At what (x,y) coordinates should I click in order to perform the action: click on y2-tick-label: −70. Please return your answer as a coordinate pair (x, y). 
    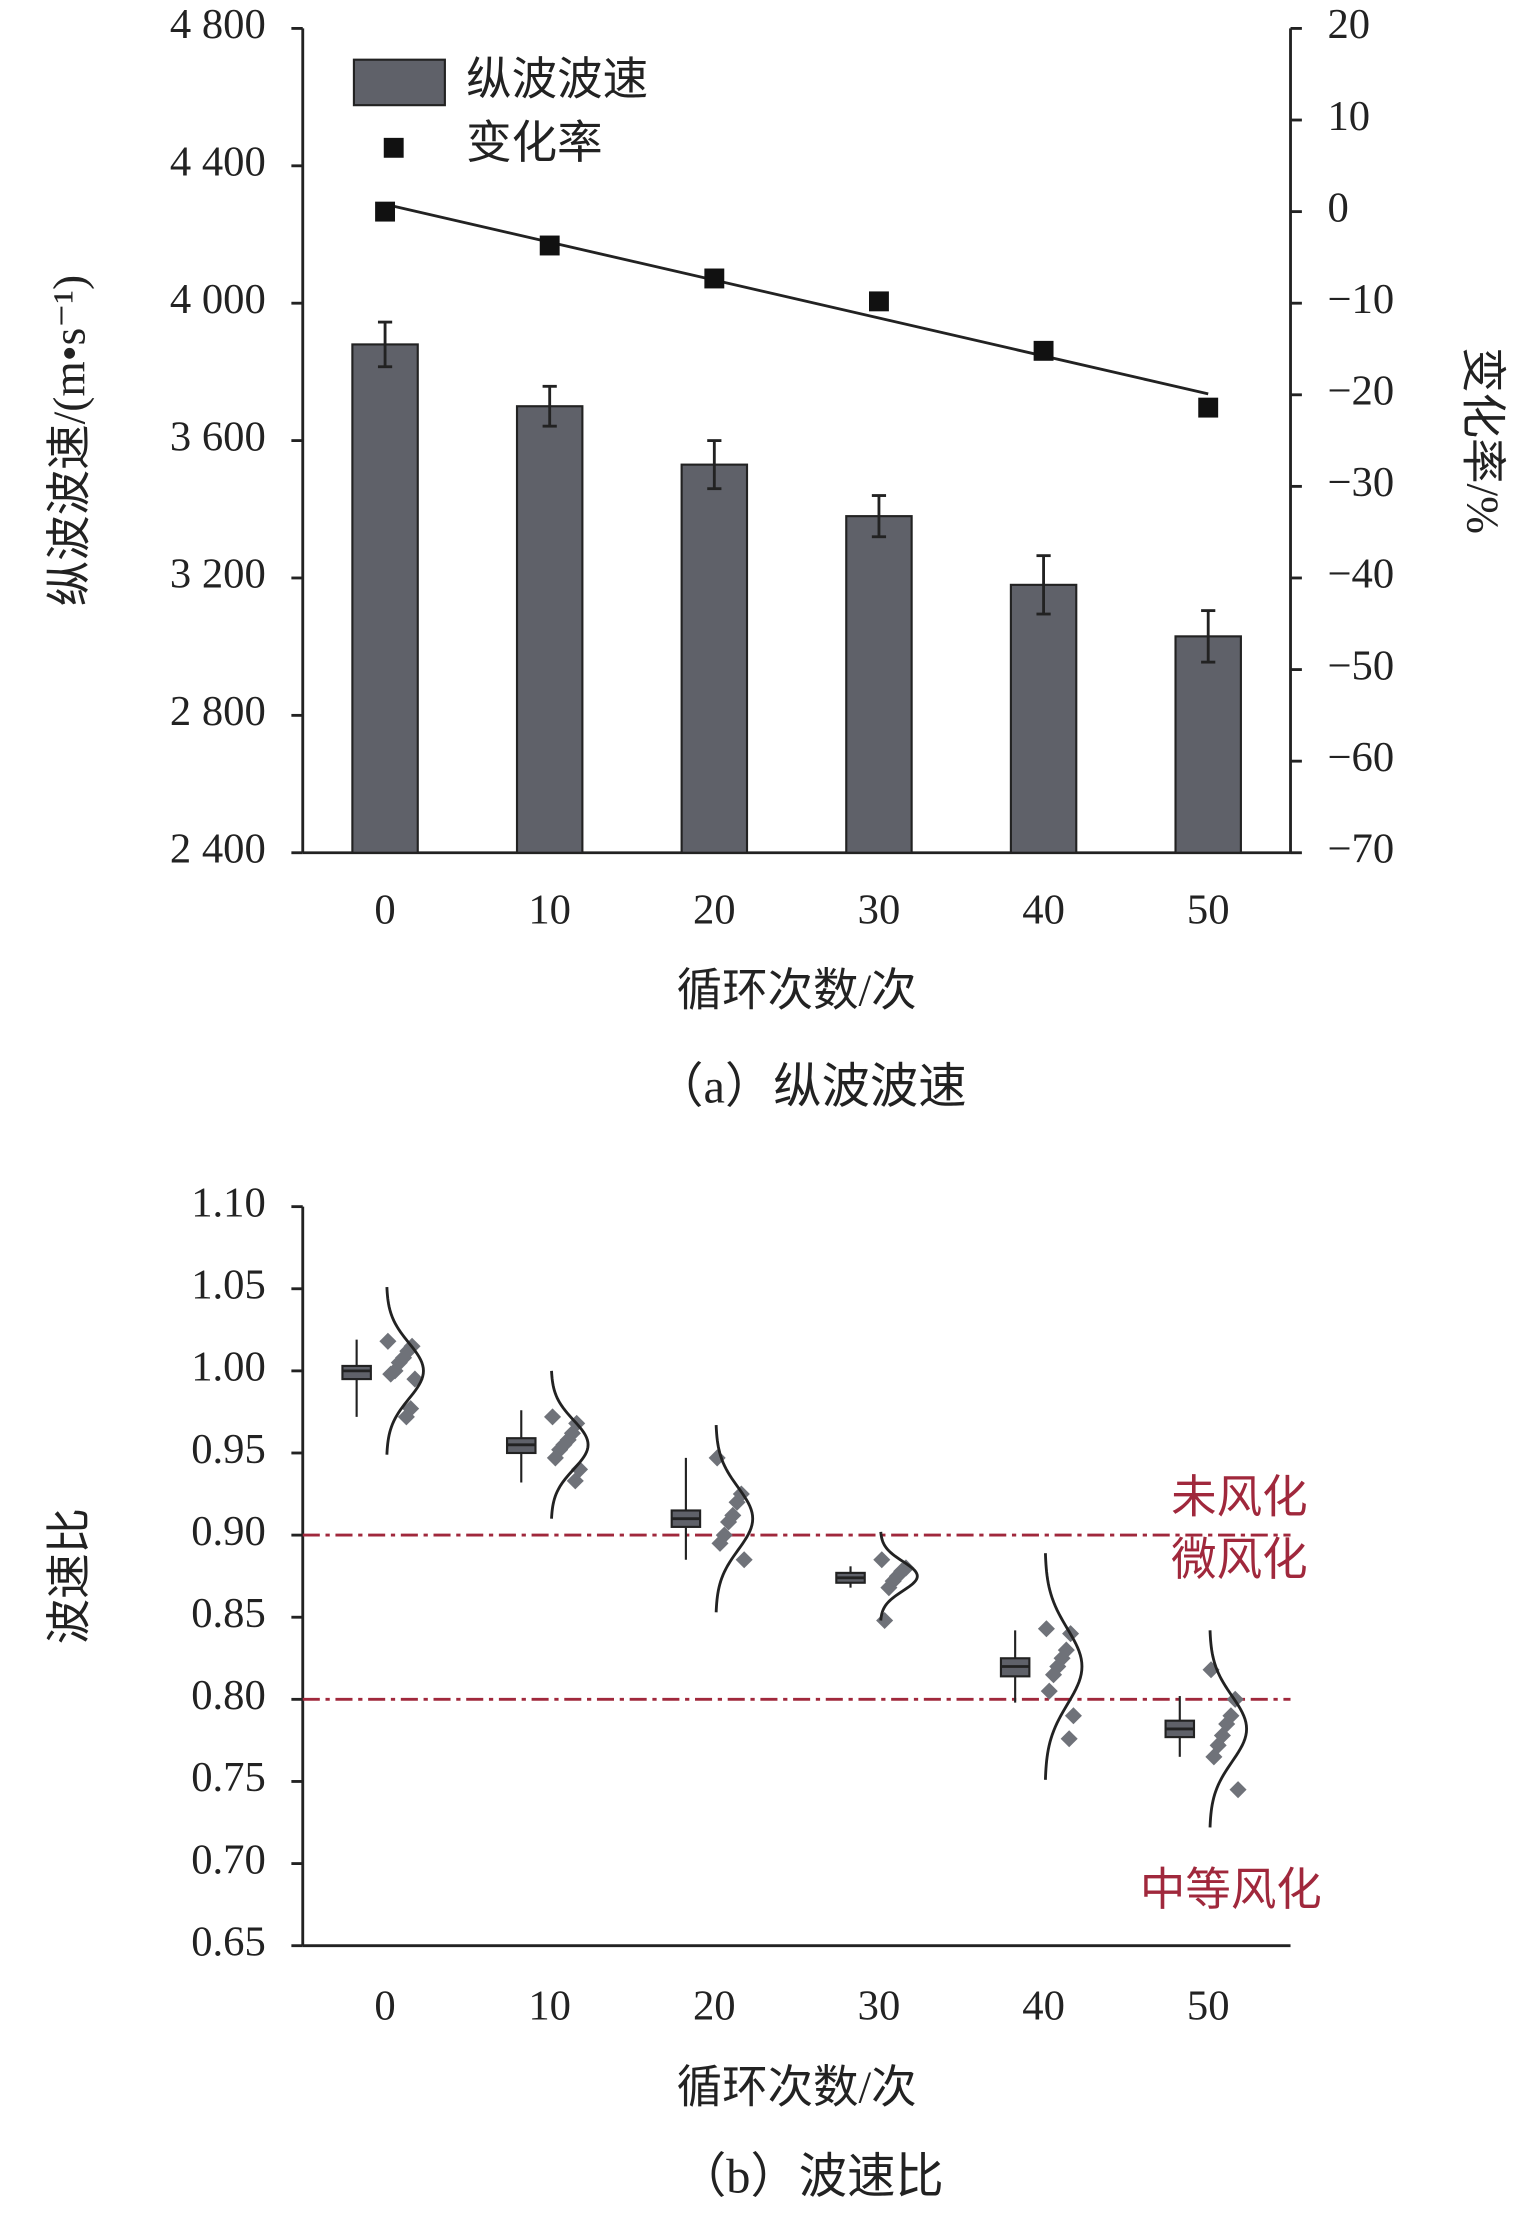
    Looking at the image, I should click on (1360, 849).